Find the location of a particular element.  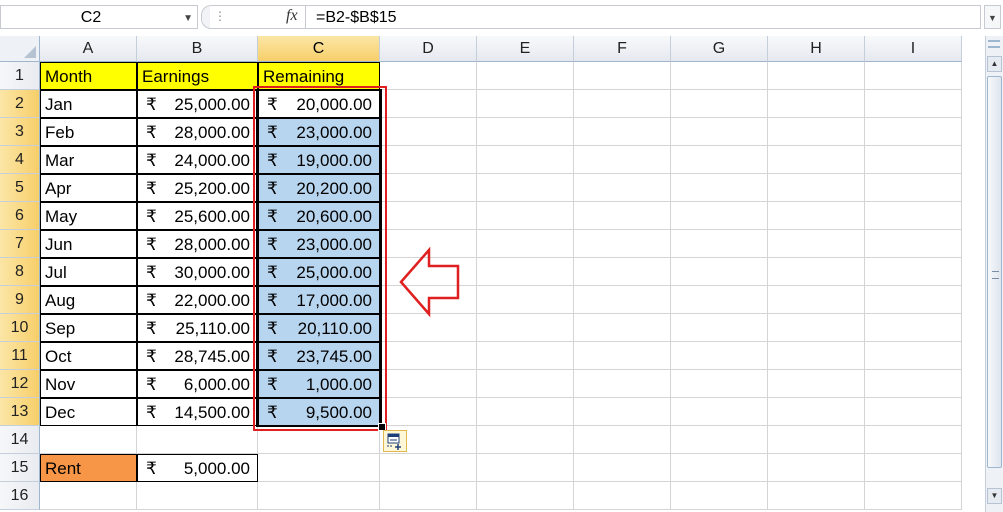

row-header-16: 16 is located at coordinates (20, 496).